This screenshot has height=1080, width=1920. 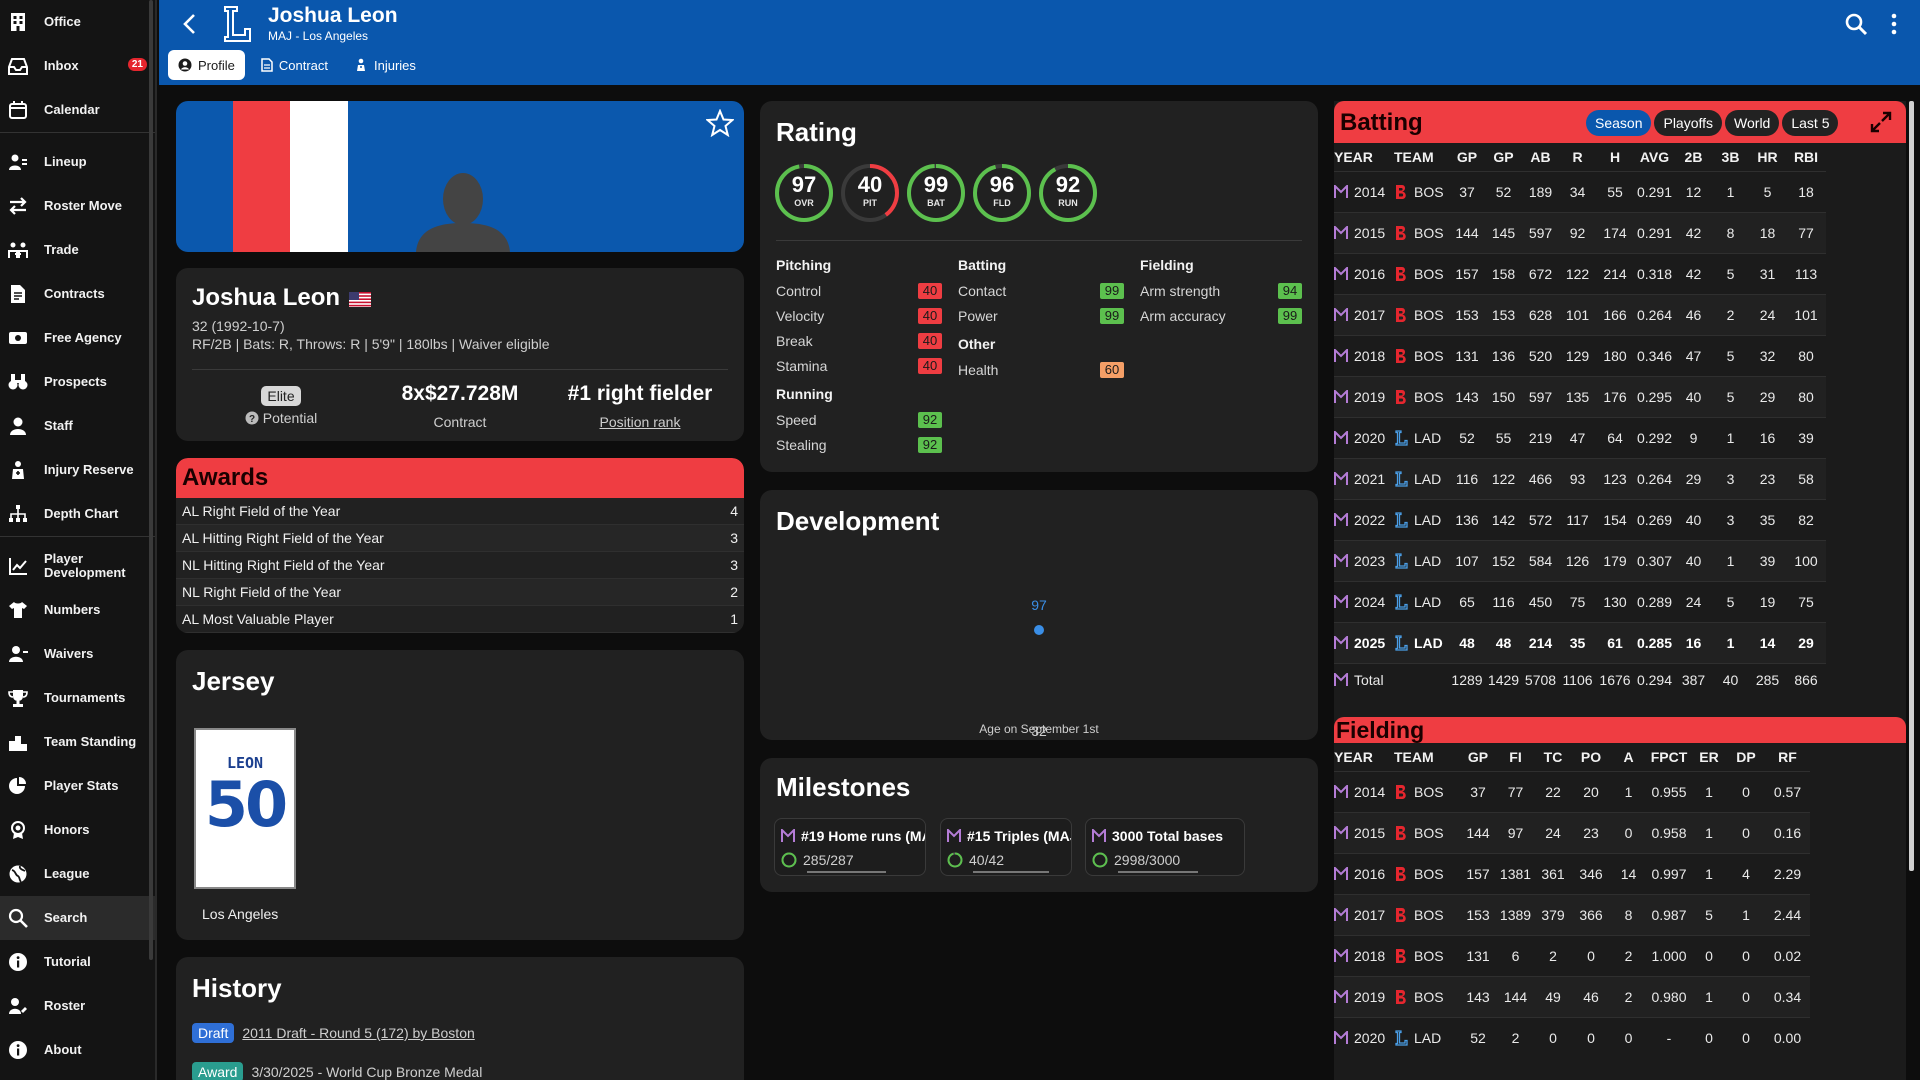 I want to click on column-header: AVG, so click(x=1654, y=156).